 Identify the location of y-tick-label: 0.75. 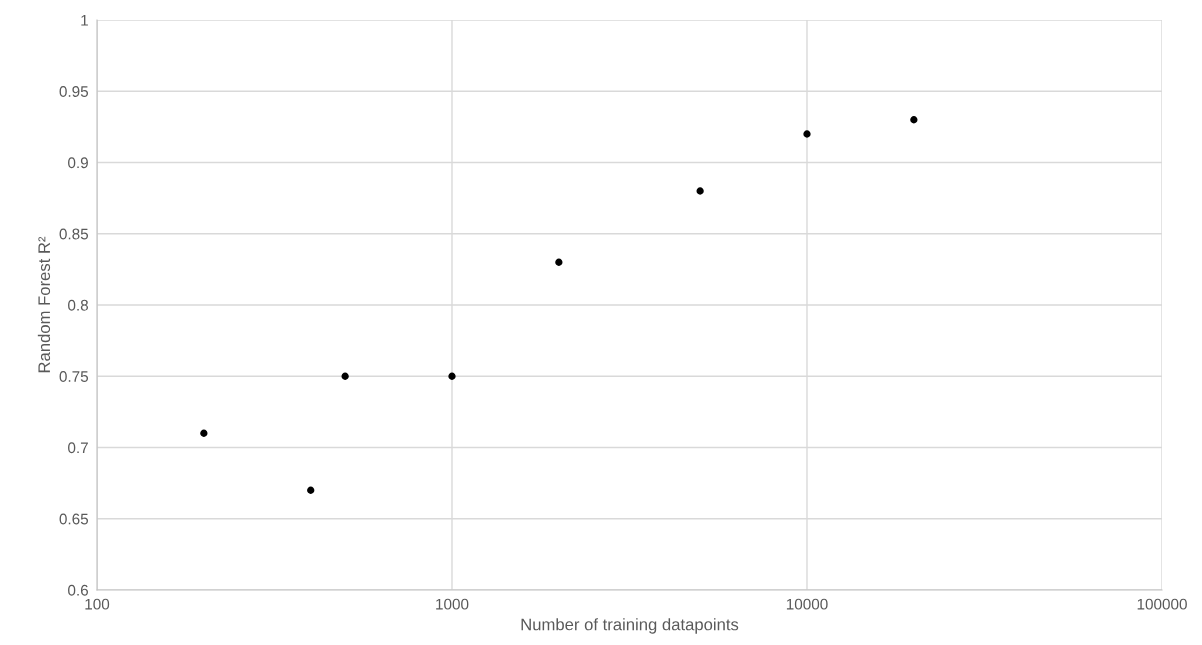
(74, 376).